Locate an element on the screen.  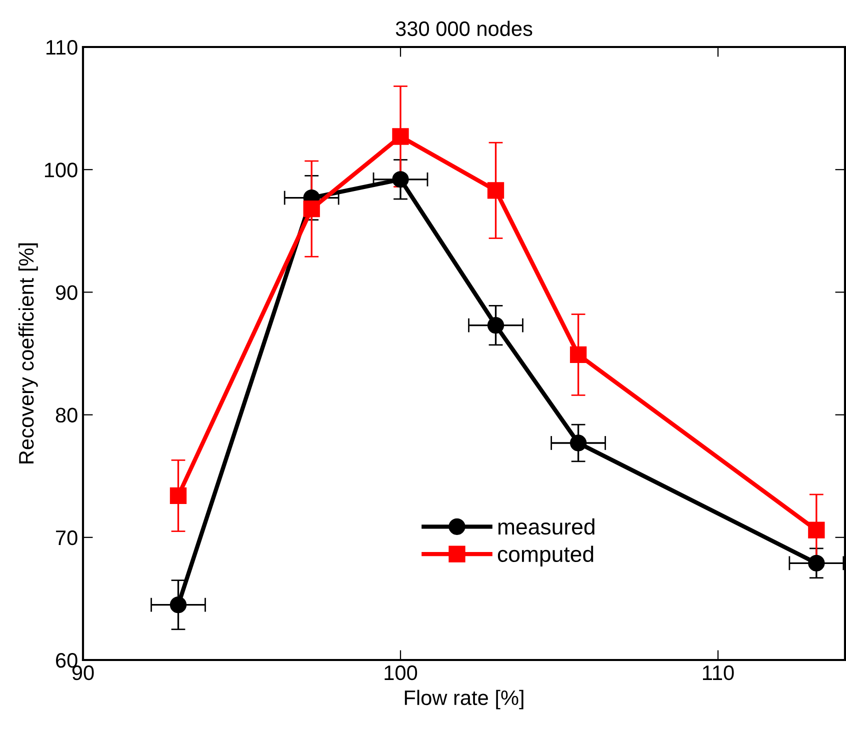
y-tick-label: 100 is located at coordinates (61, 170).